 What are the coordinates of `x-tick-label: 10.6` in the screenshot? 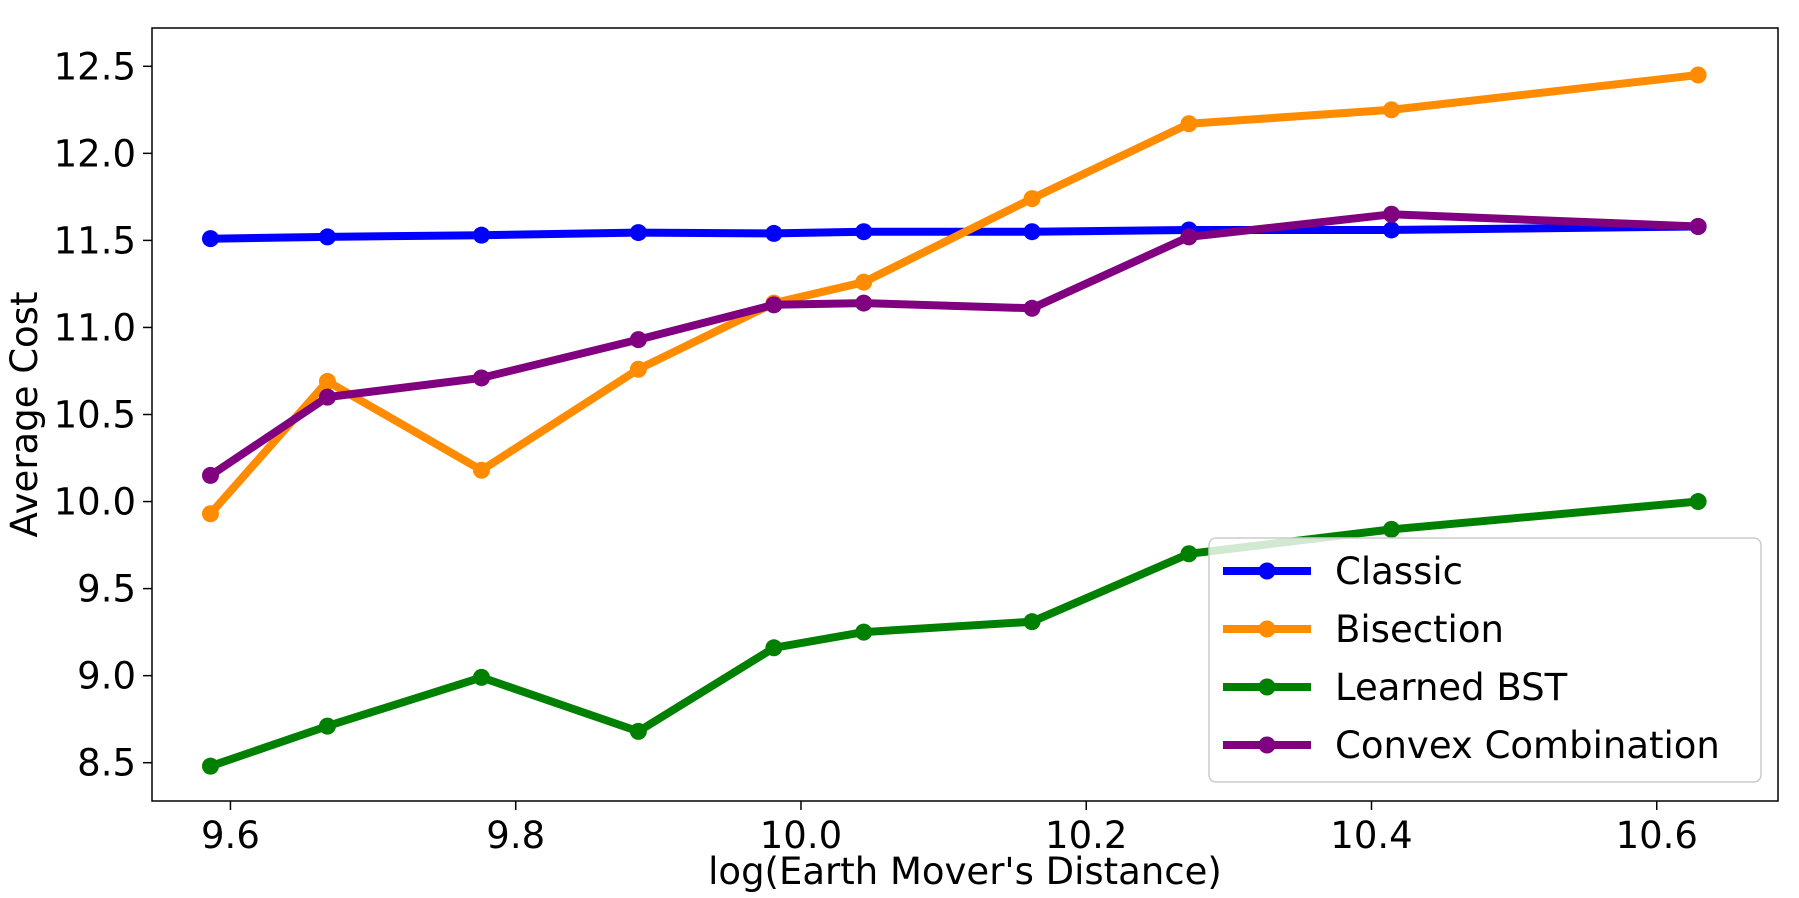 It's located at (1657, 835).